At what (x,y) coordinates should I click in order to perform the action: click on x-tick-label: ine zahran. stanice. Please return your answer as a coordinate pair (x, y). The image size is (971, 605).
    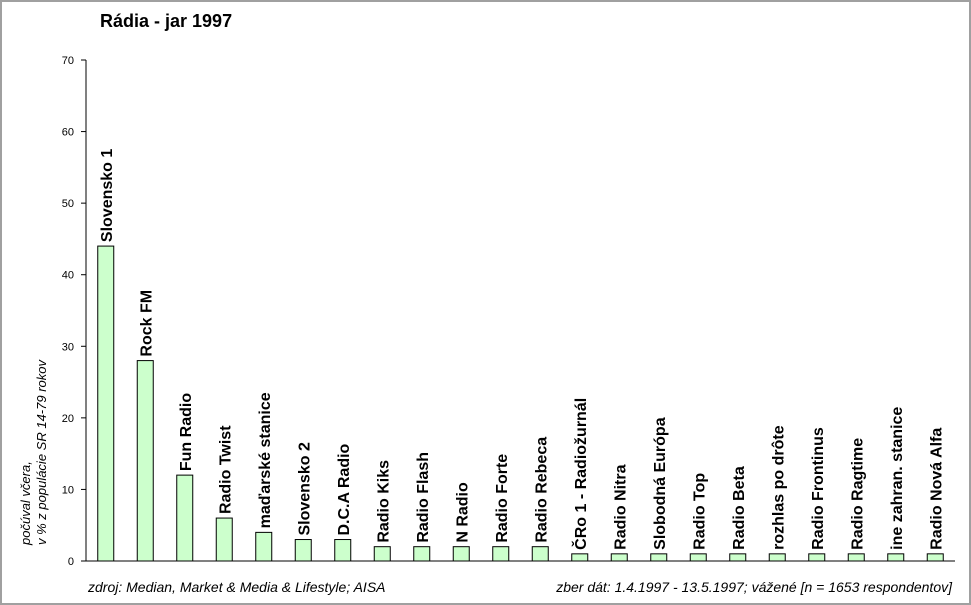
    Looking at the image, I should click on (897, 478).